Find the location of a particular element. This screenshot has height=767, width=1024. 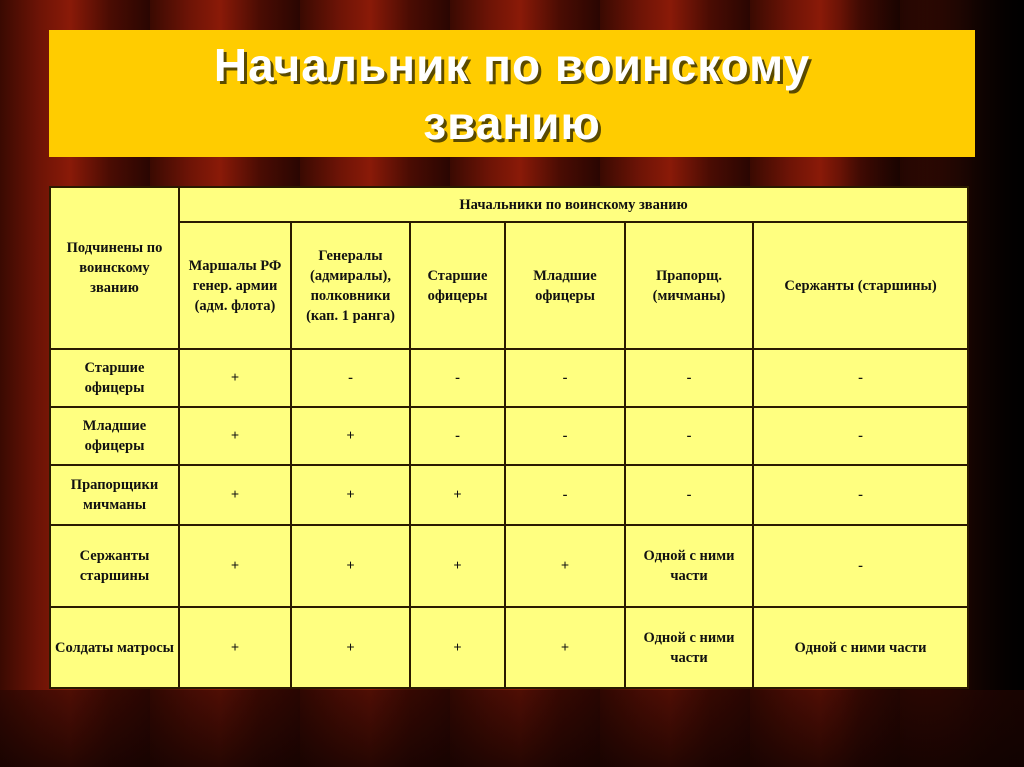

slide-title: Начальник по воинскому званию is located at coordinates (512, 93).